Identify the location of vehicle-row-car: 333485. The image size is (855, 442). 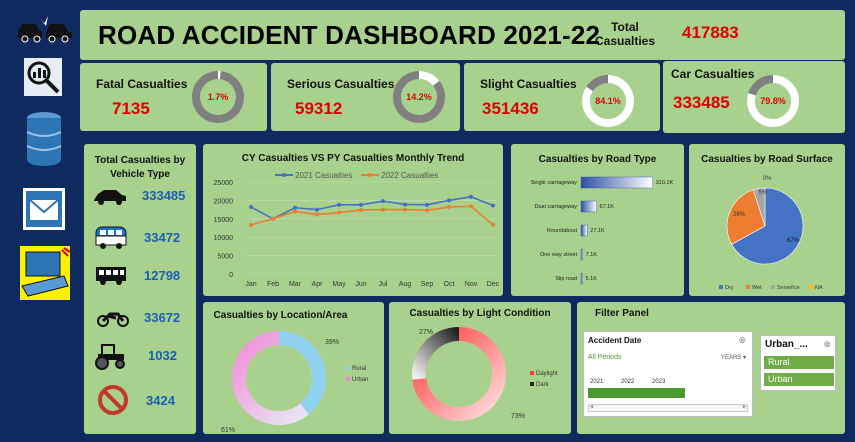
(143, 197).